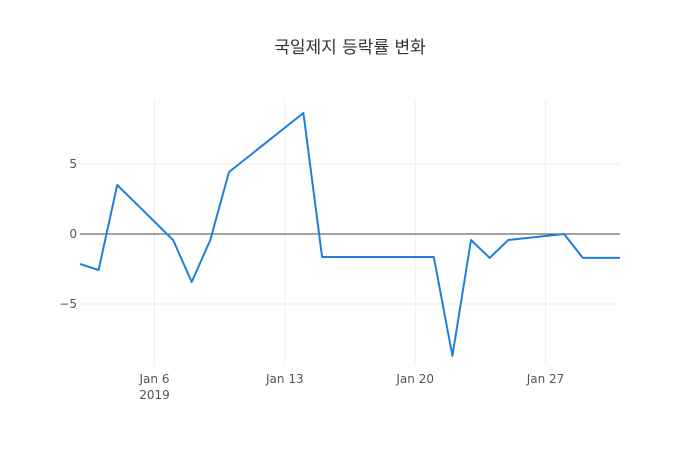  Describe the element at coordinates (414, 379) in the screenshot. I see `x-tick-label: Jan 20` at that location.